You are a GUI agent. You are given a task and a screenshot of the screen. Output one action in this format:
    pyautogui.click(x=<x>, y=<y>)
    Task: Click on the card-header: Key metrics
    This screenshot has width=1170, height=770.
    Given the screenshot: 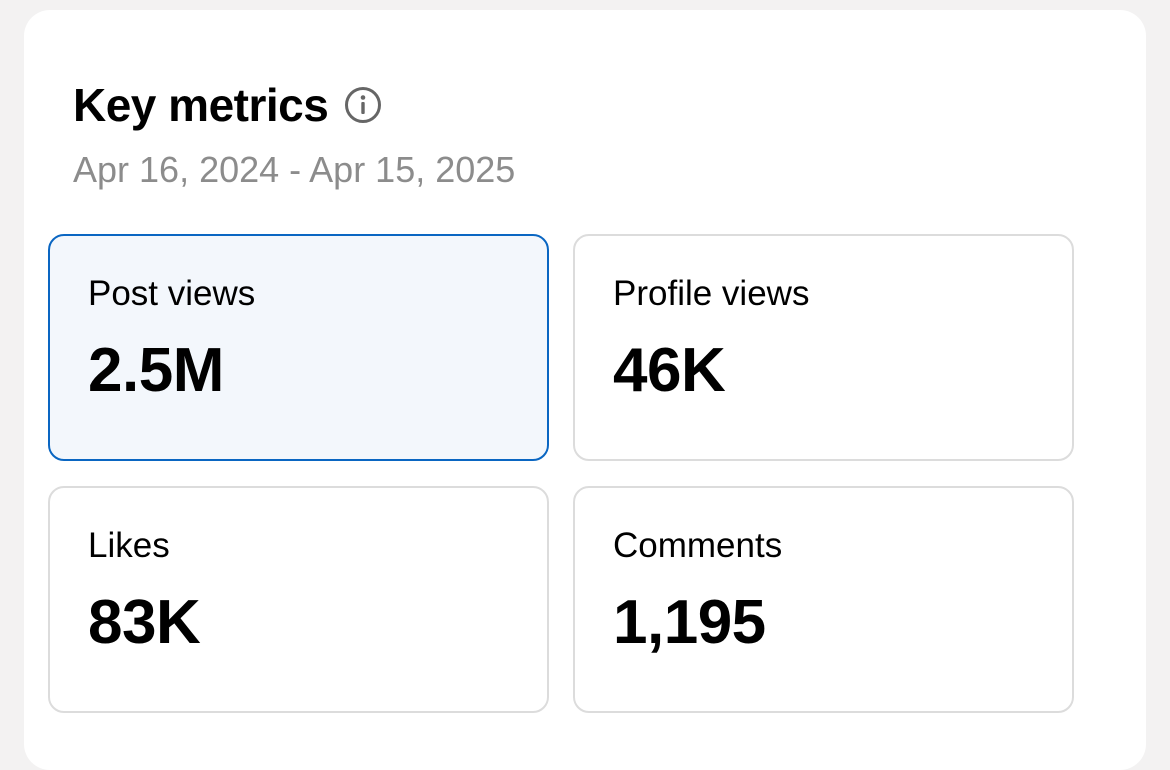 What is the action you would take?
    pyautogui.click(x=227, y=105)
    